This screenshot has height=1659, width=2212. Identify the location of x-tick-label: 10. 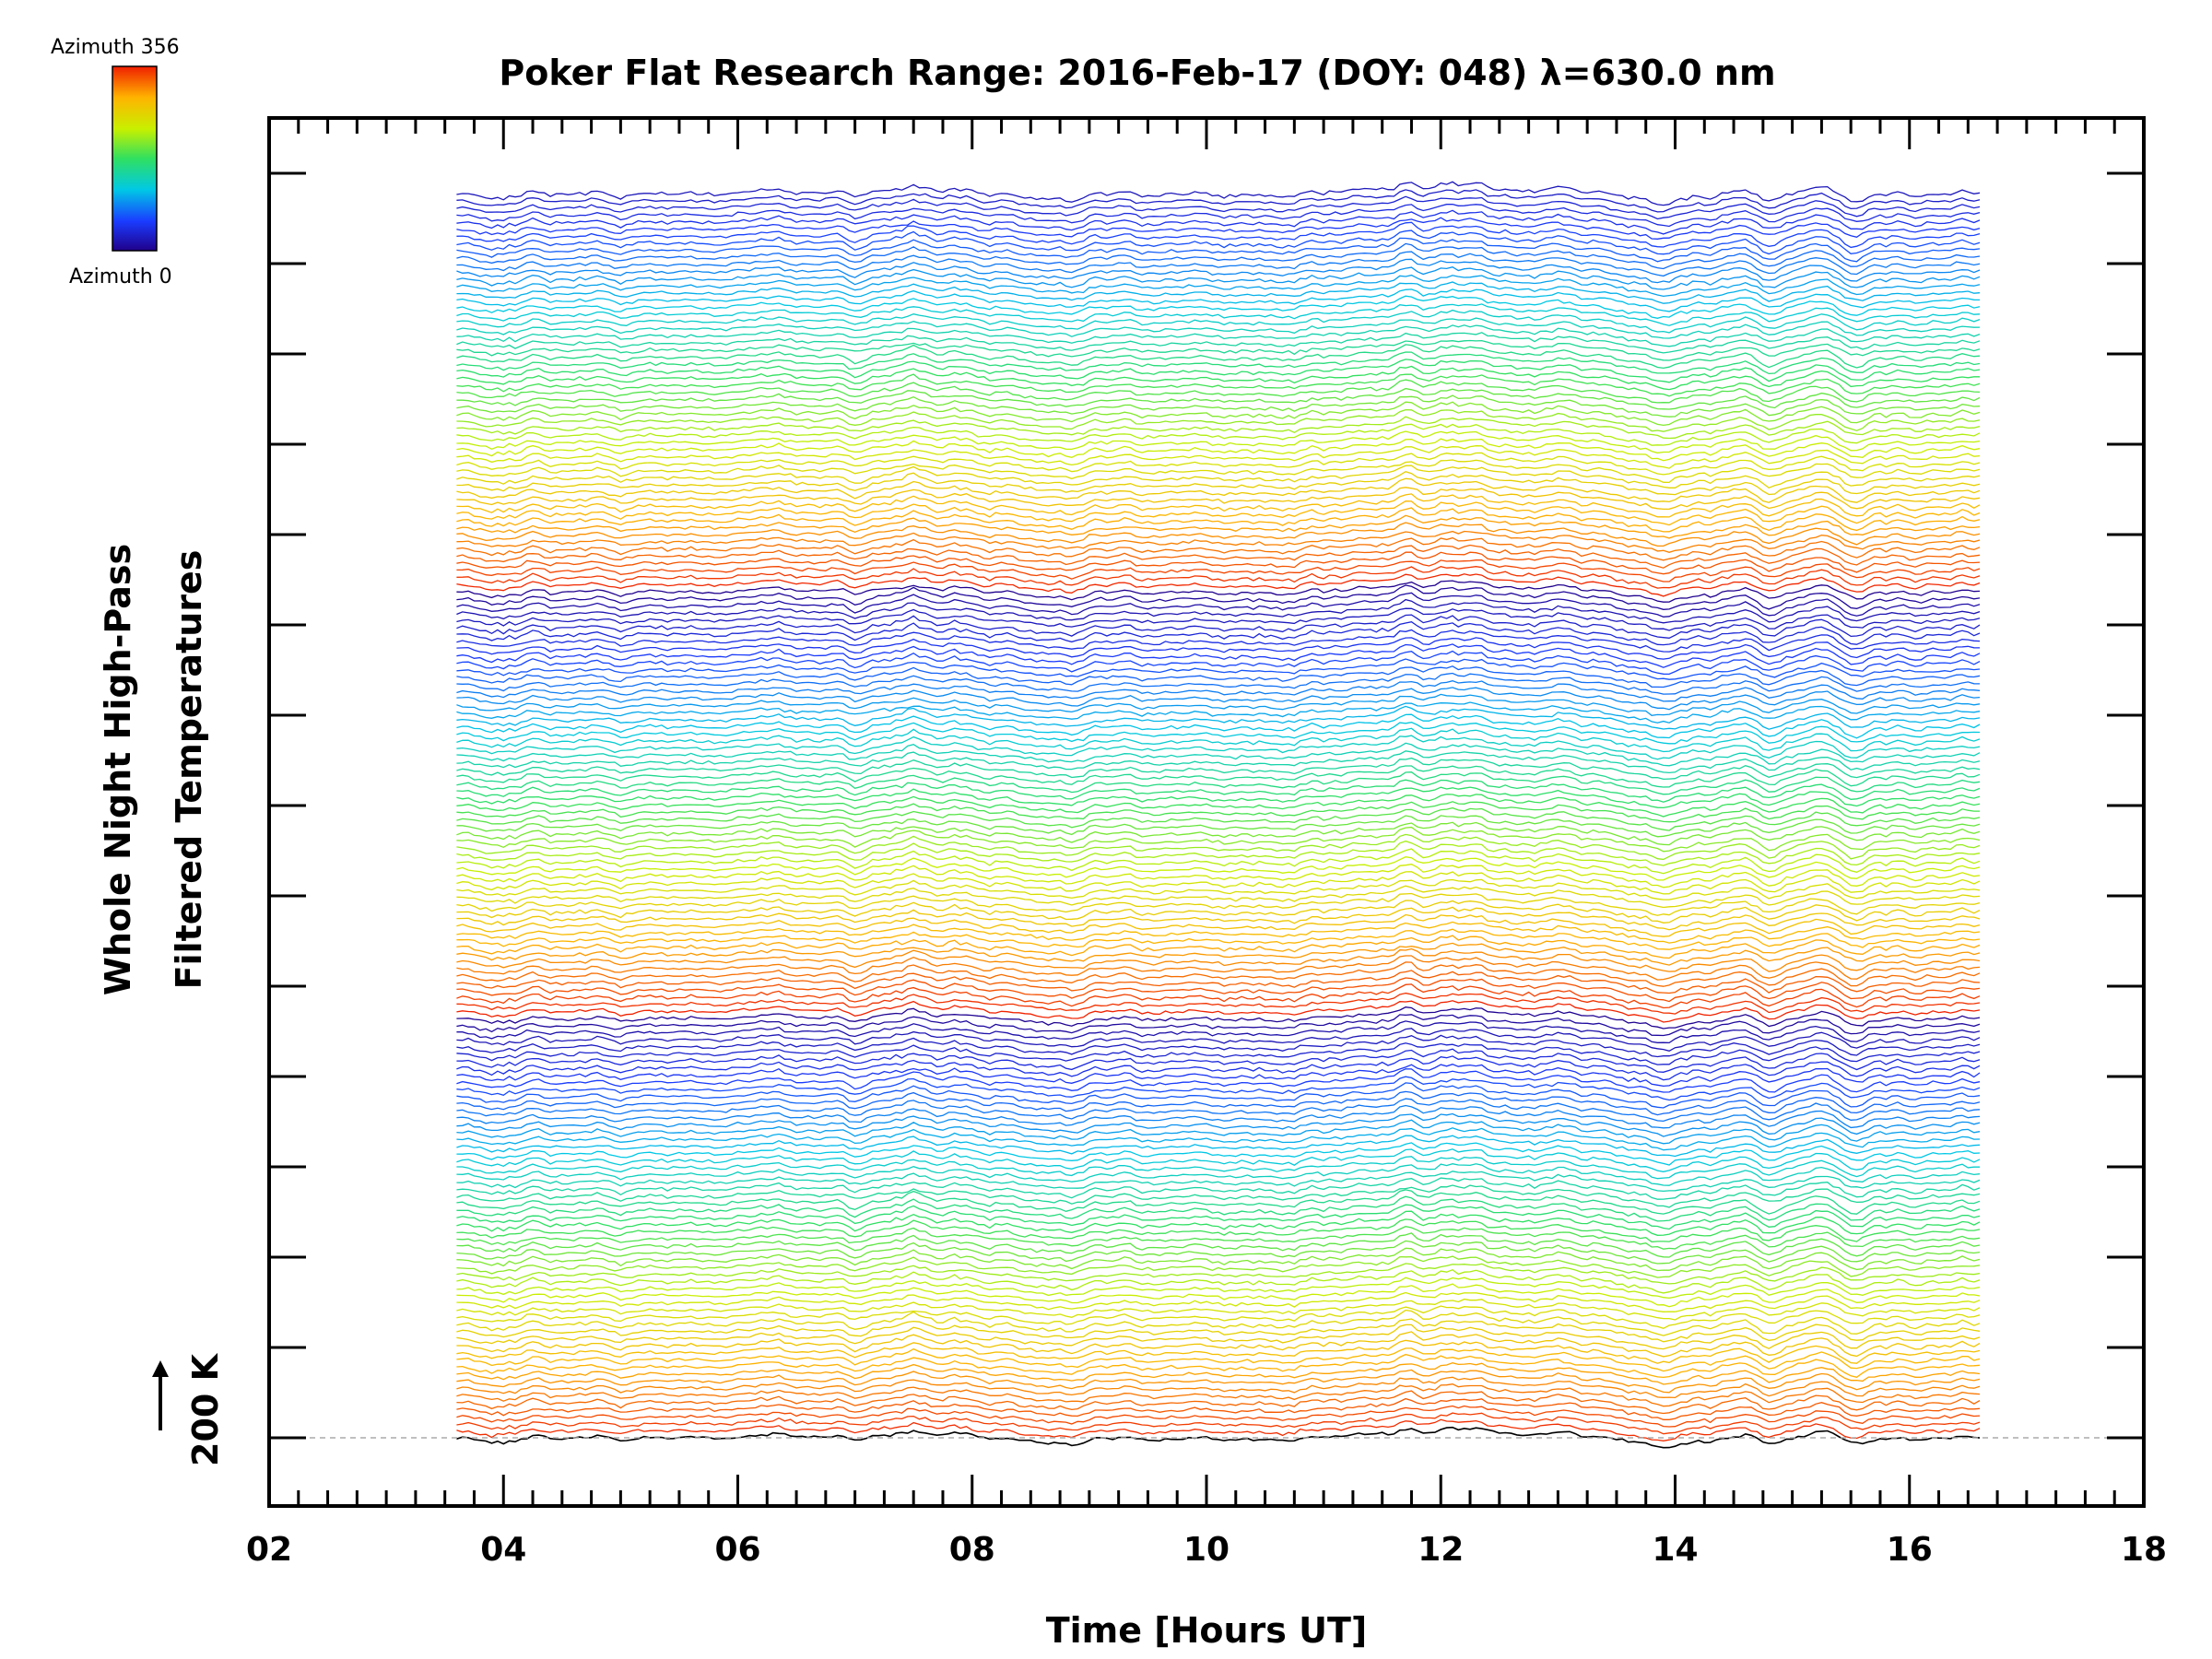
(1206, 1550).